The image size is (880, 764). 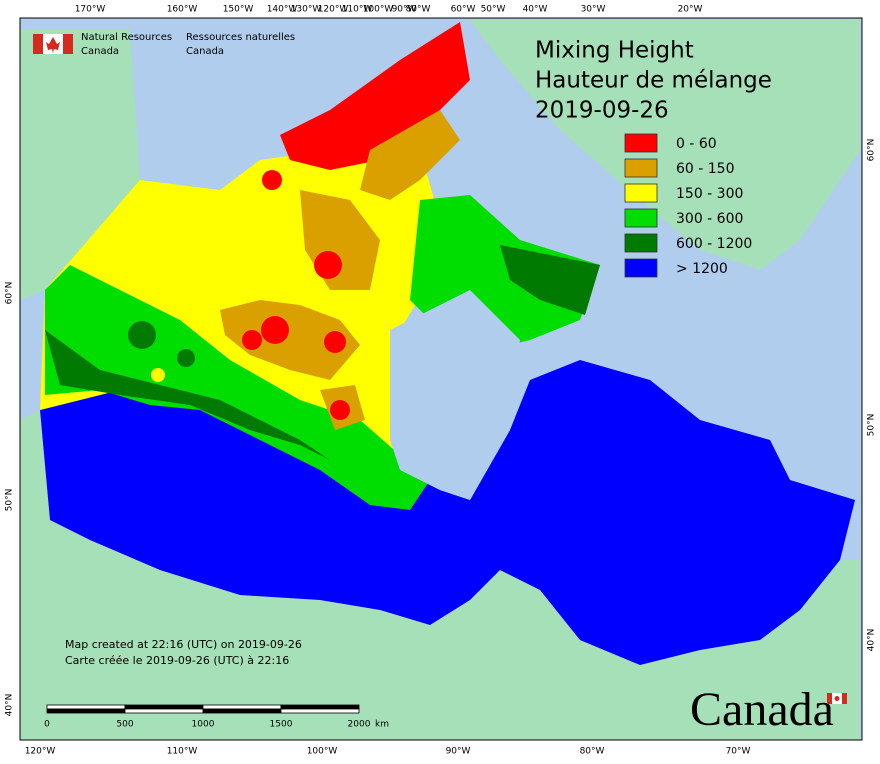 What do you see at coordinates (463, 10) in the screenshot?
I see `longitude-label: 60°W` at bounding box center [463, 10].